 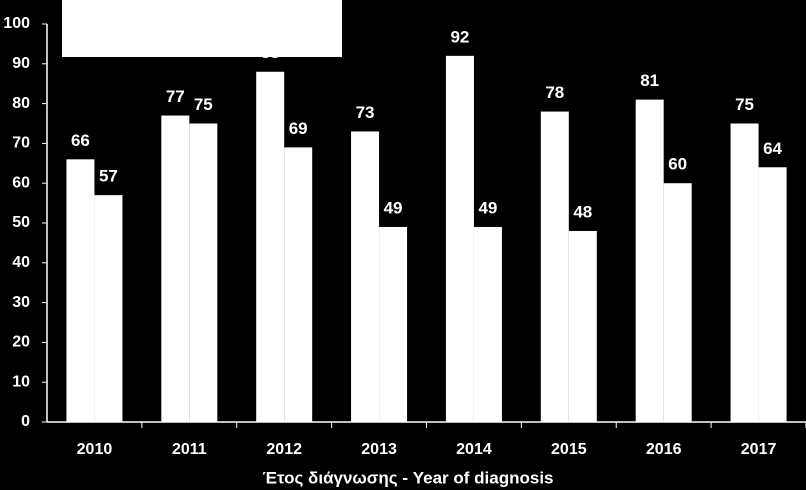 I want to click on y-tick-label: 70, so click(x=21, y=143).